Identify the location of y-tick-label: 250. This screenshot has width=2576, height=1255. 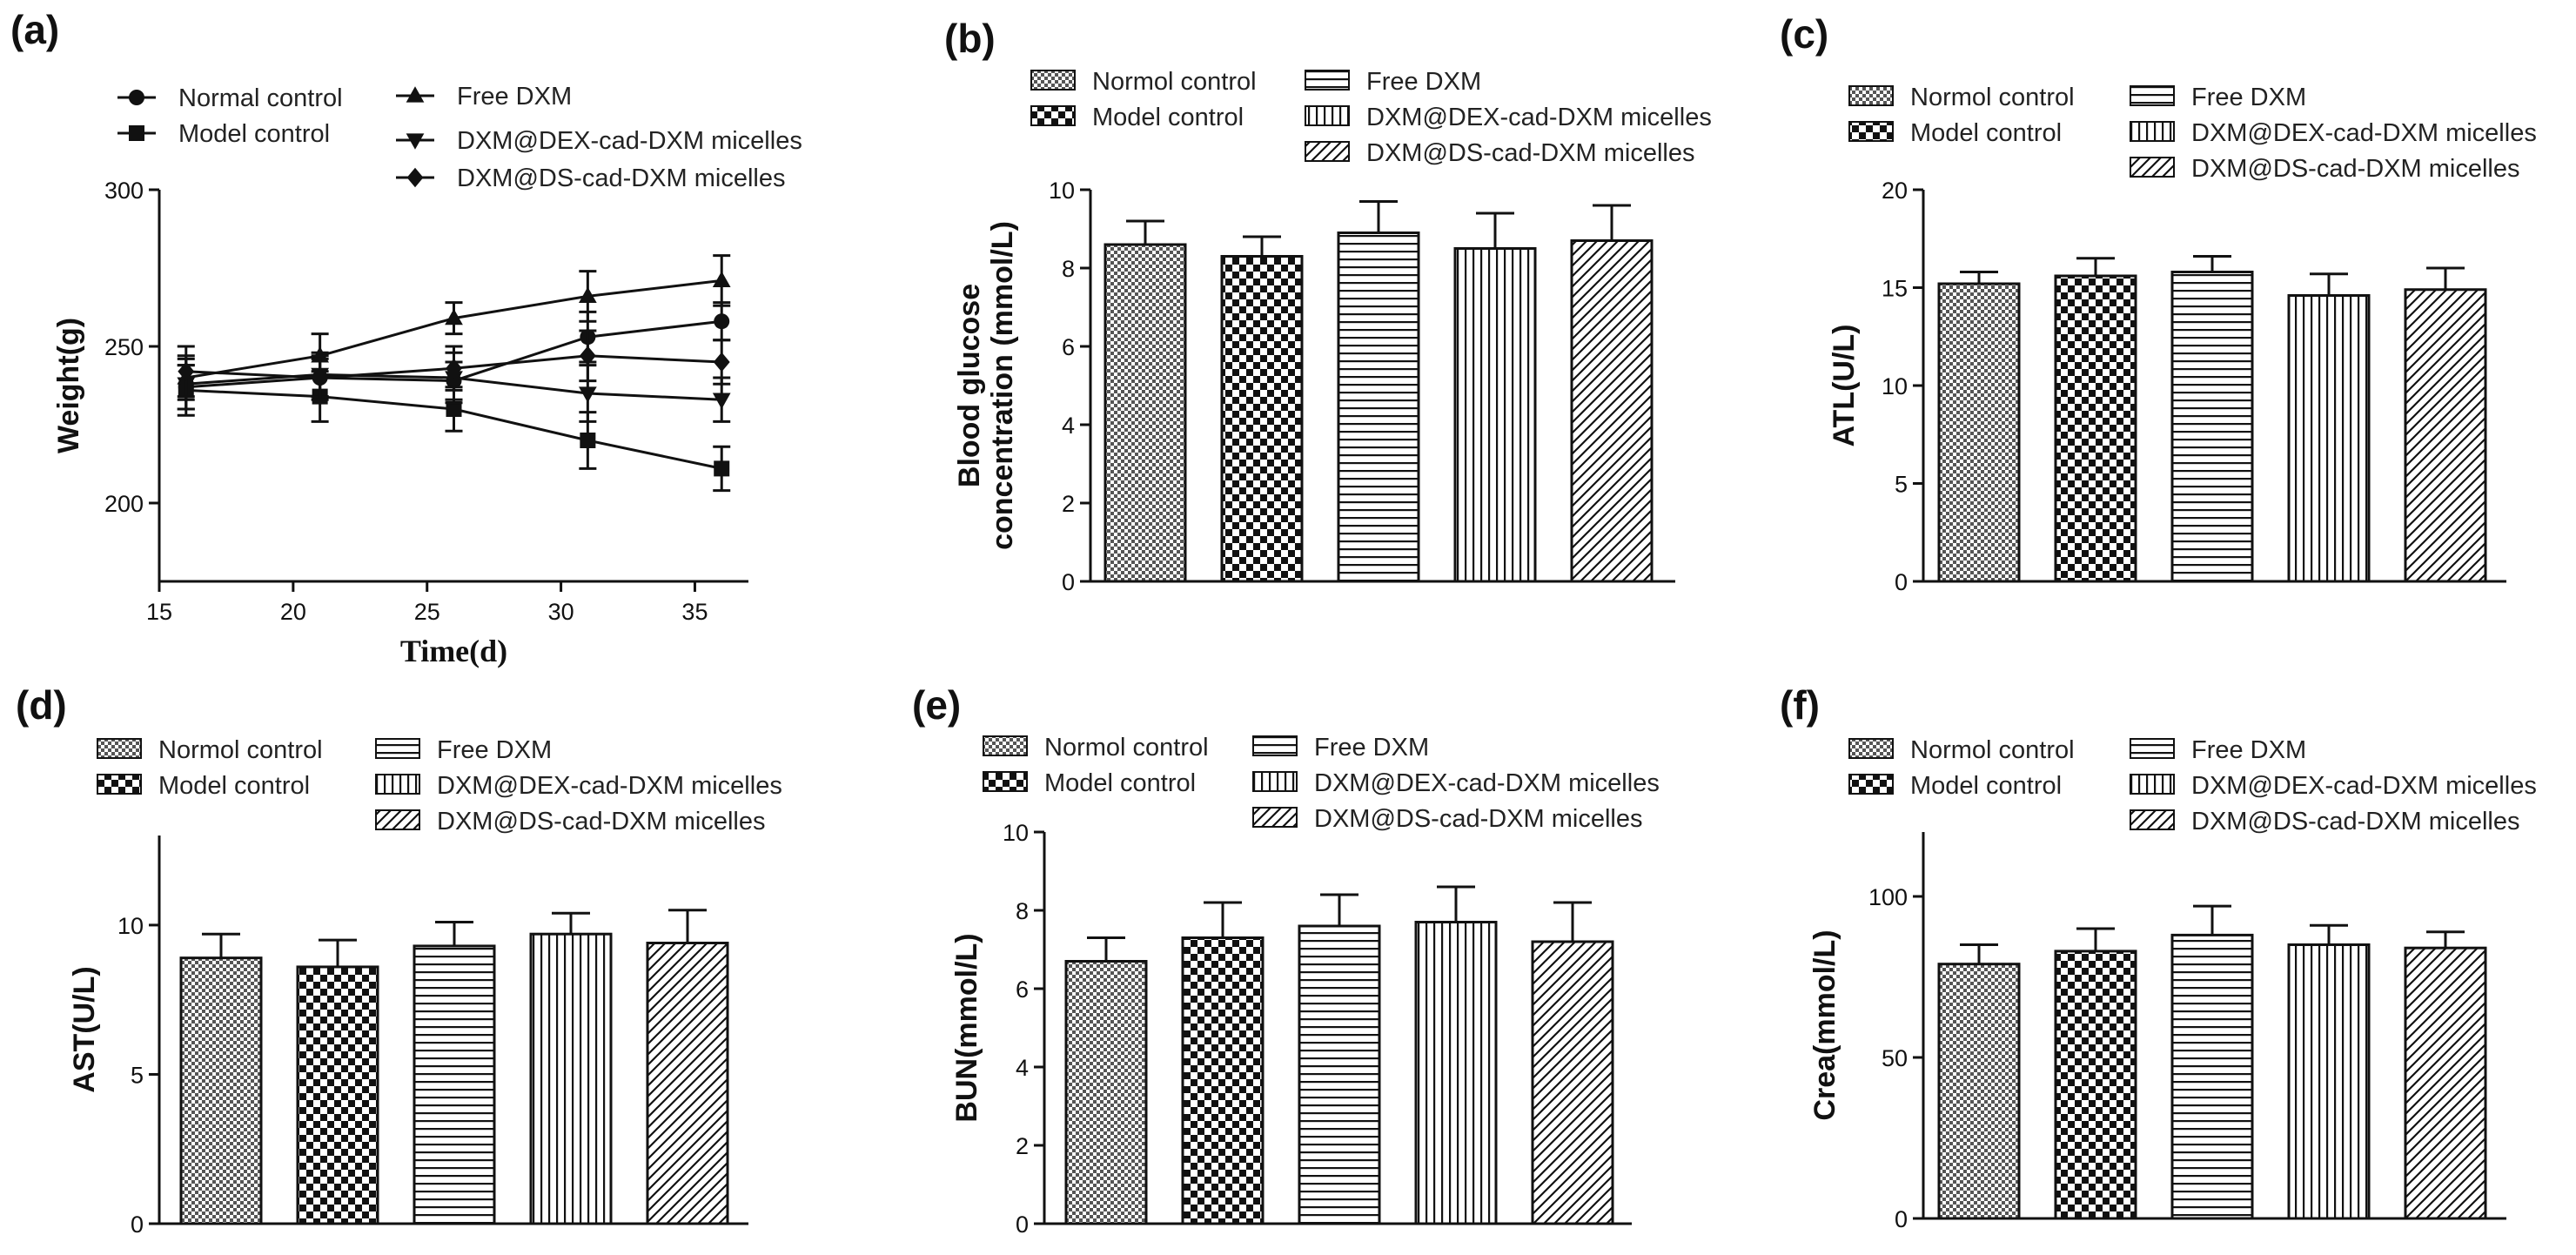
(124, 347).